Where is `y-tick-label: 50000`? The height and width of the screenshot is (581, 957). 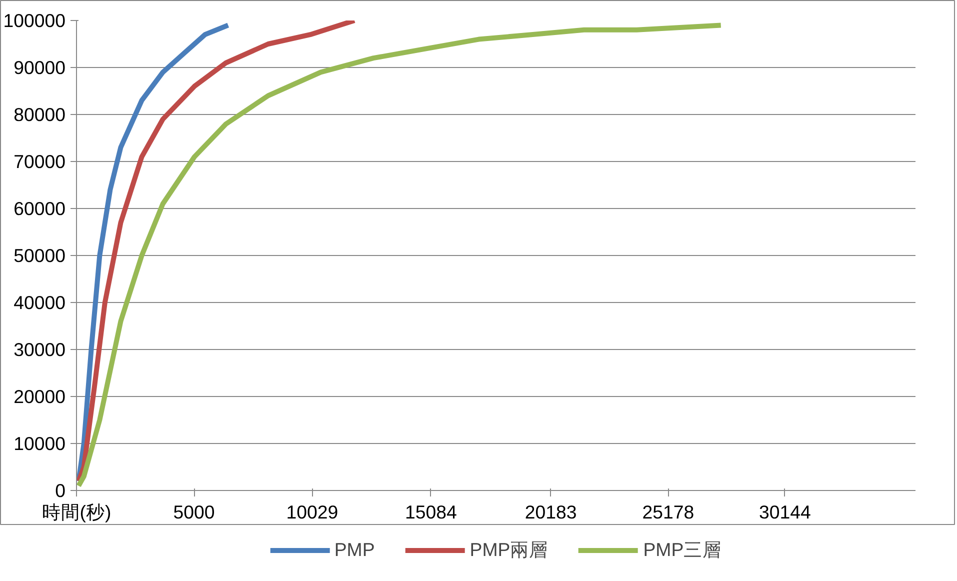
y-tick-label: 50000 is located at coordinates (40, 255).